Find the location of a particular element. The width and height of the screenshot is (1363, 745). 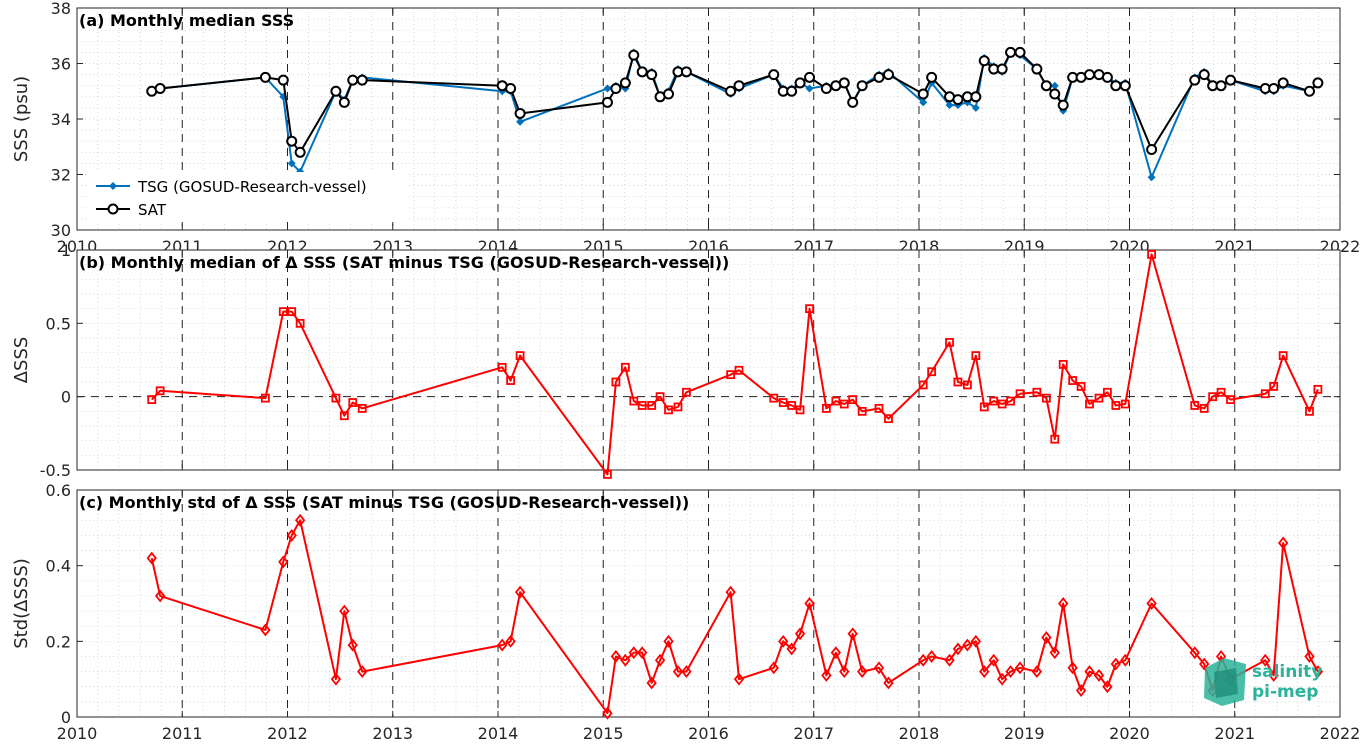

x-tick-label: 2019 is located at coordinates (1024, 733).